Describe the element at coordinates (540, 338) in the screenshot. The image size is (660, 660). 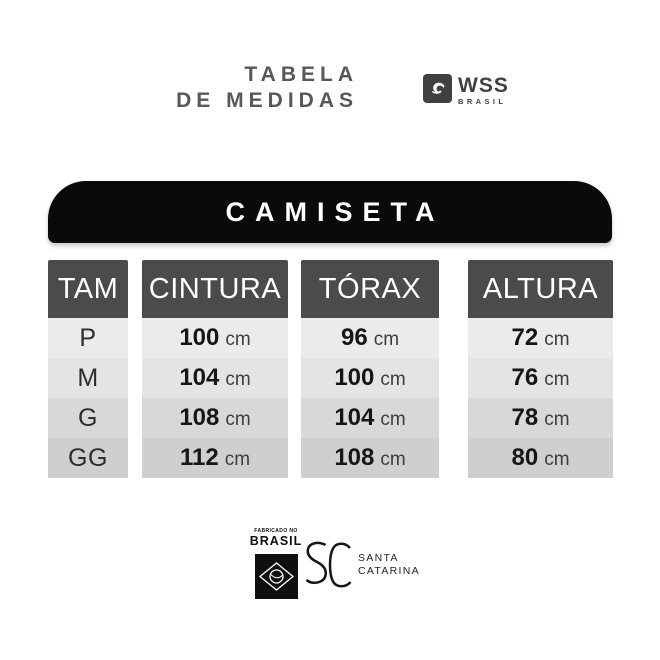
I see `cell-altura-p: 72 cm` at that location.